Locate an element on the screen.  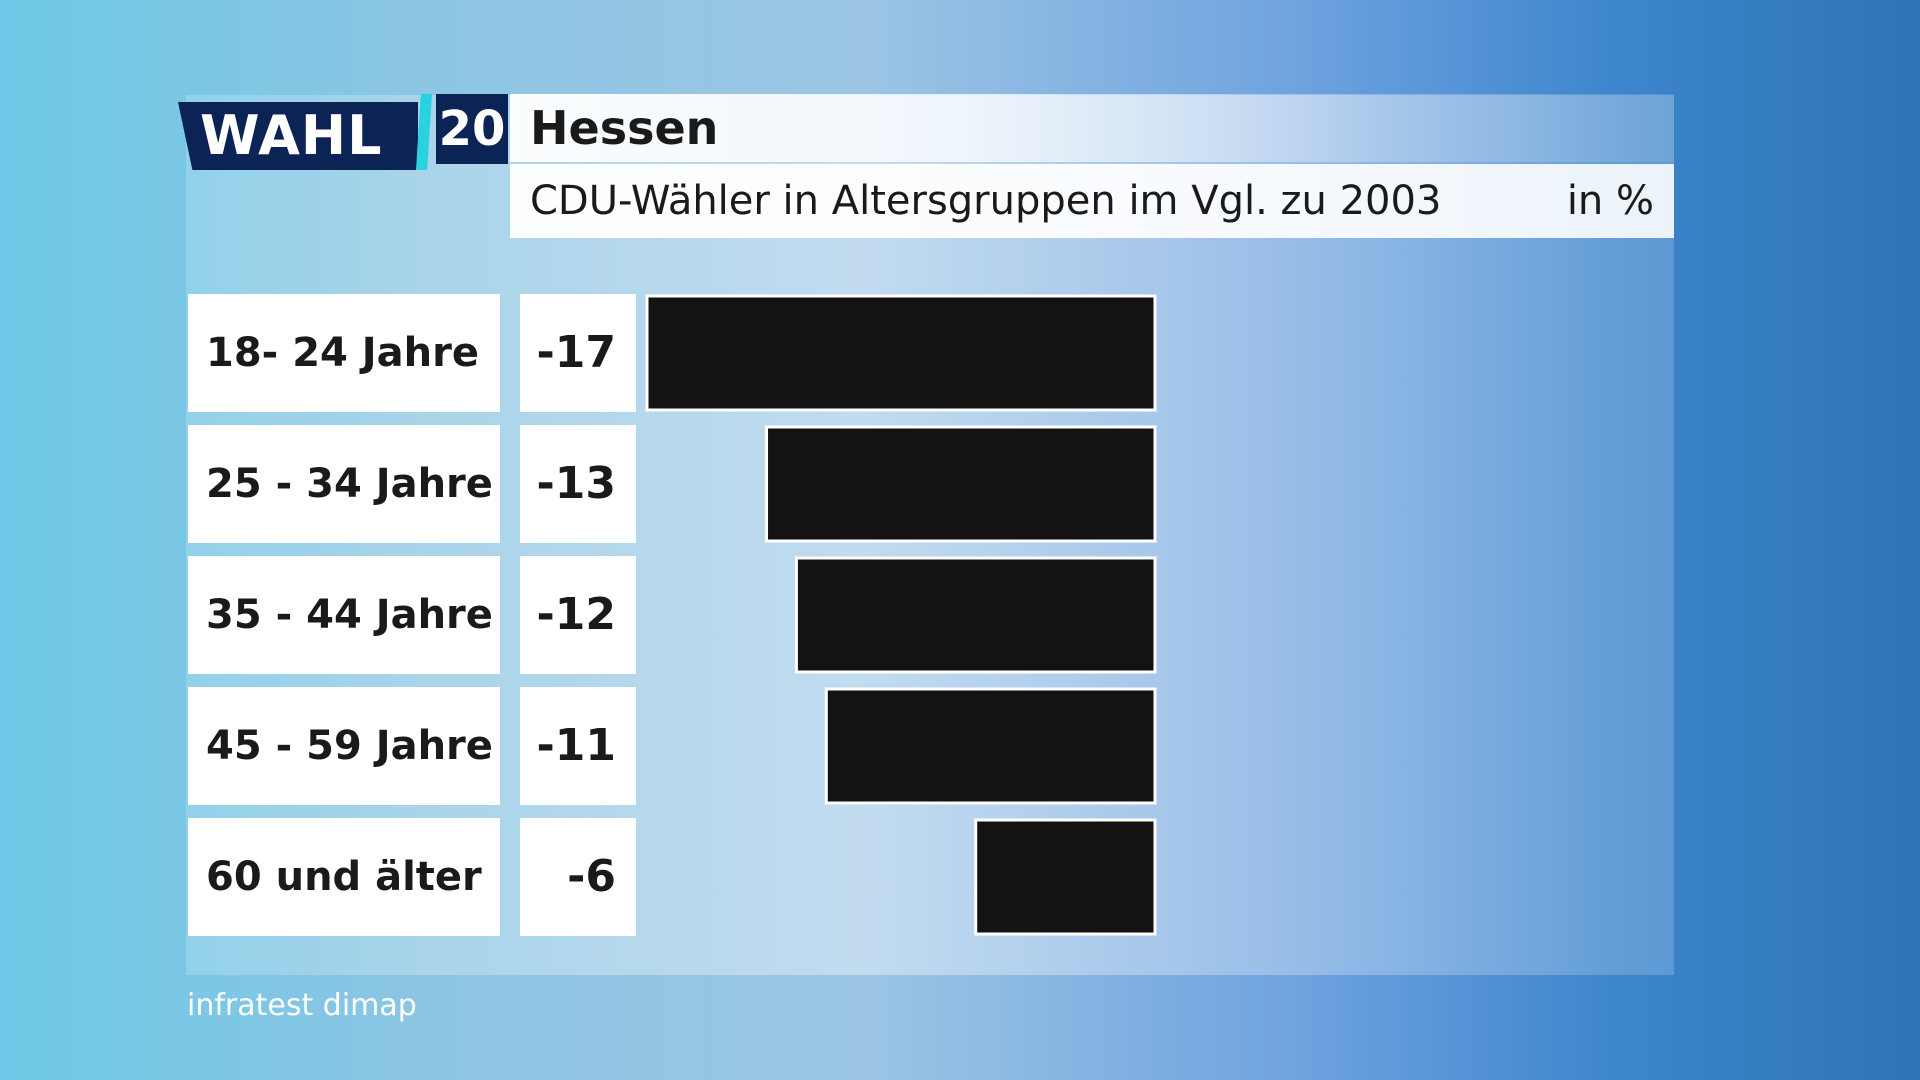
category-label-box: 45 - 59 Jahre is located at coordinates (344, 746).